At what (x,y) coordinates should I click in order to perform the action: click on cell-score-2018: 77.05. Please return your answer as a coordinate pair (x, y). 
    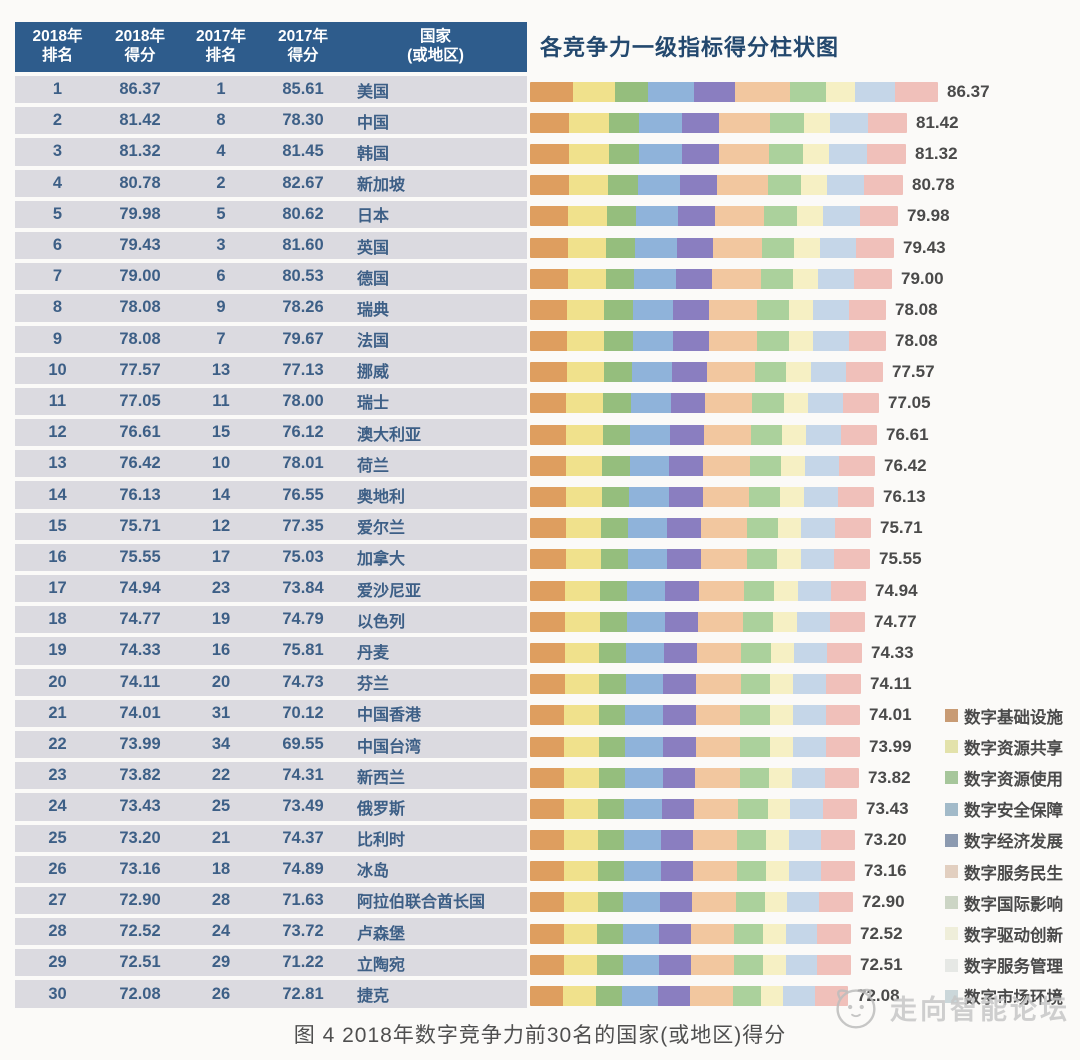
    Looking at the image, I should click on (140, 400).